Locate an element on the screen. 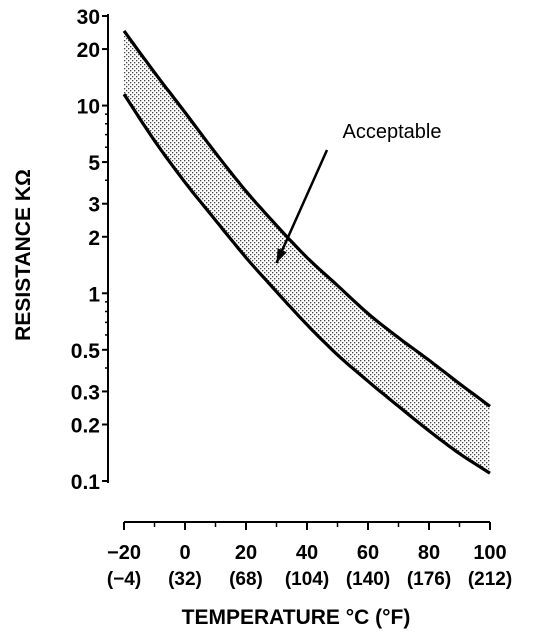 The height and width of the screenshot is (636, 544). x-tick-label: 20 is located at coordinates (246, 553).